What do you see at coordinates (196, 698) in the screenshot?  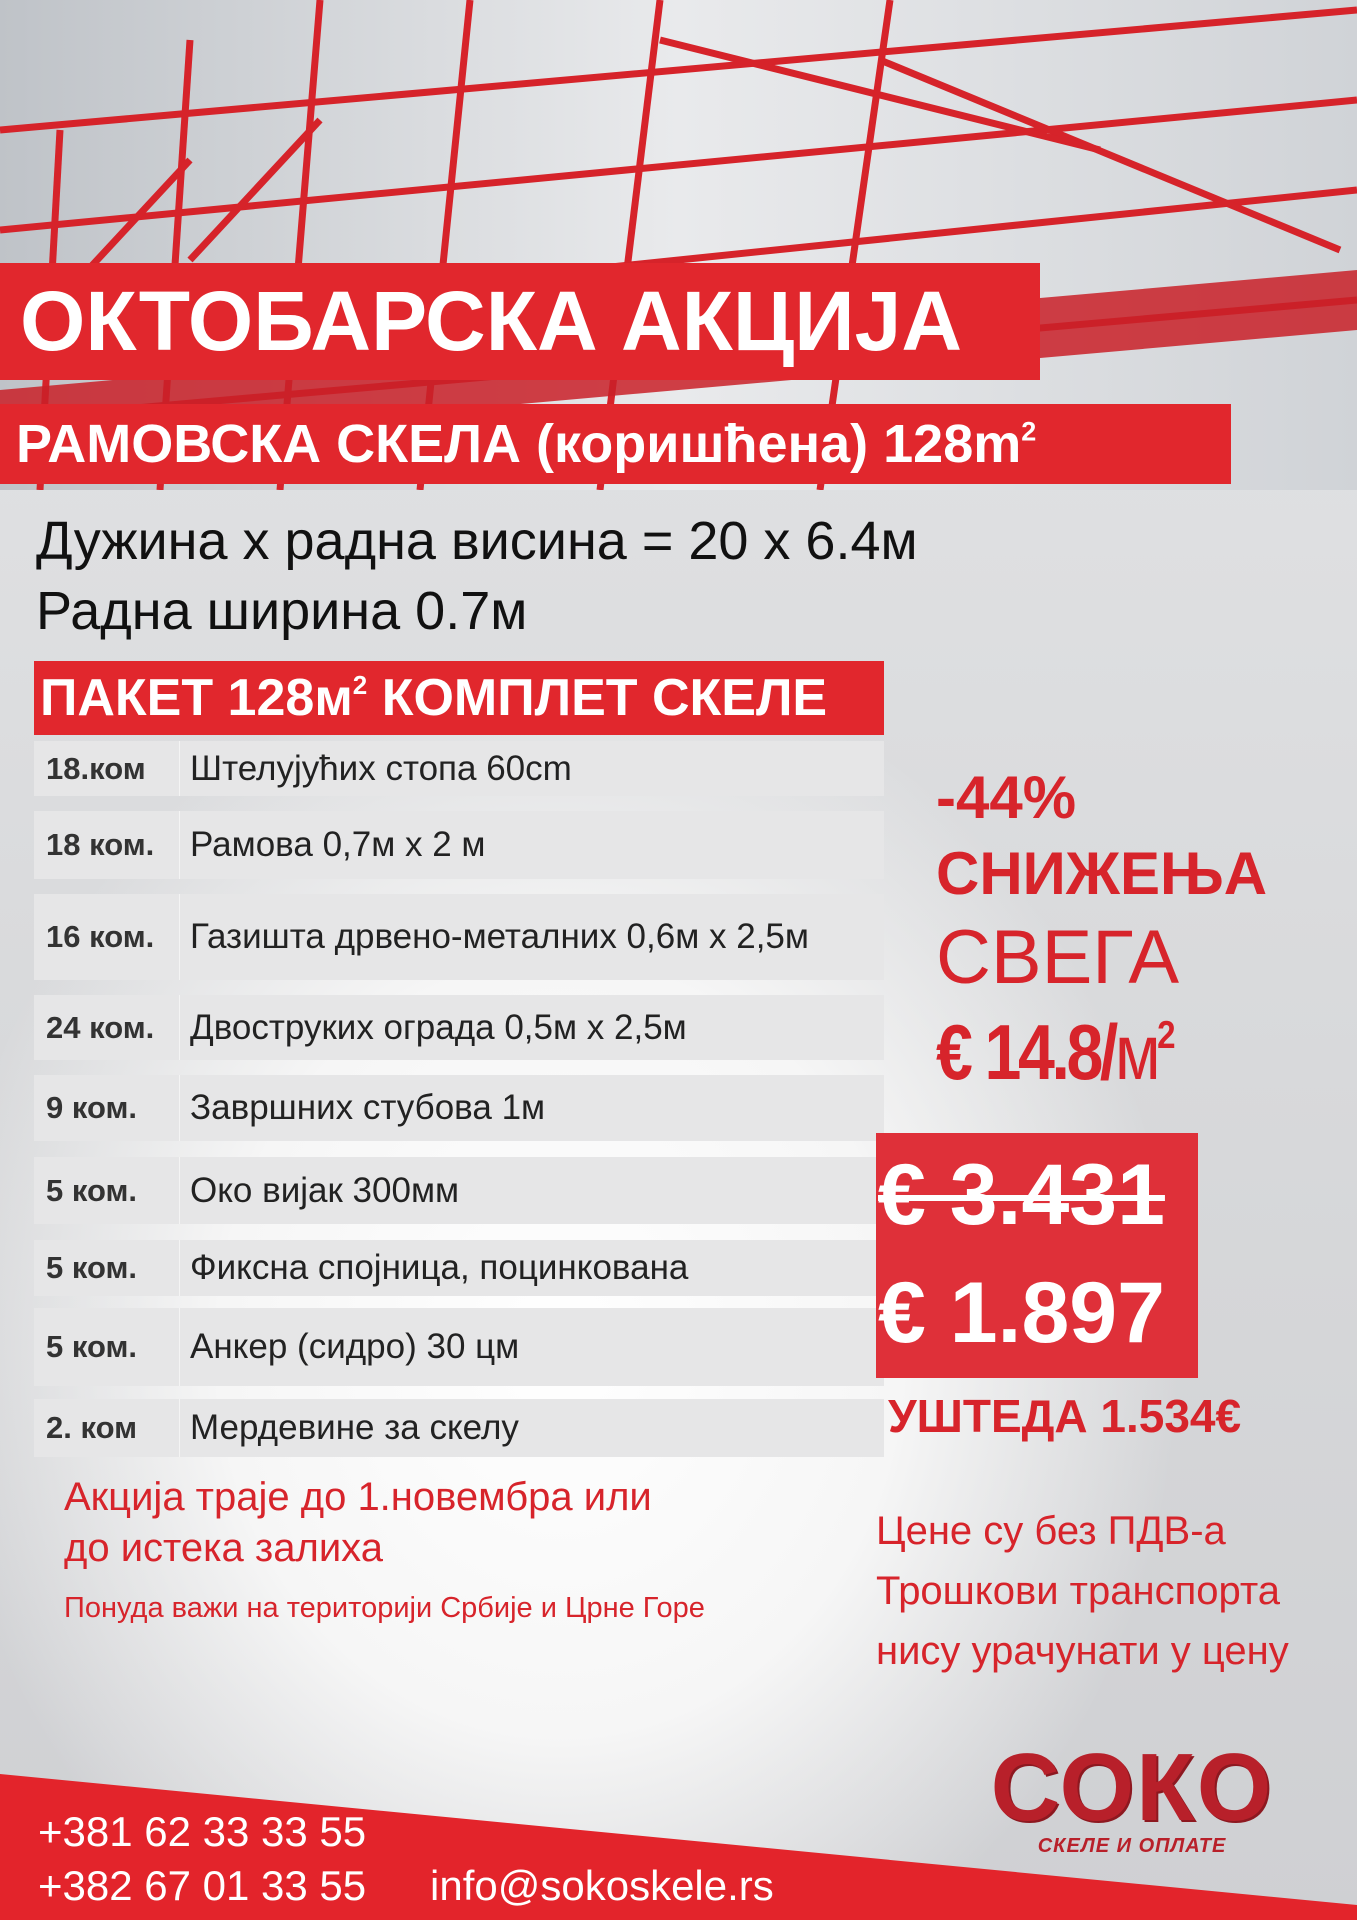 I see `package-title-text: ПАКЕТ 128м` at bounding box center [196, 698].